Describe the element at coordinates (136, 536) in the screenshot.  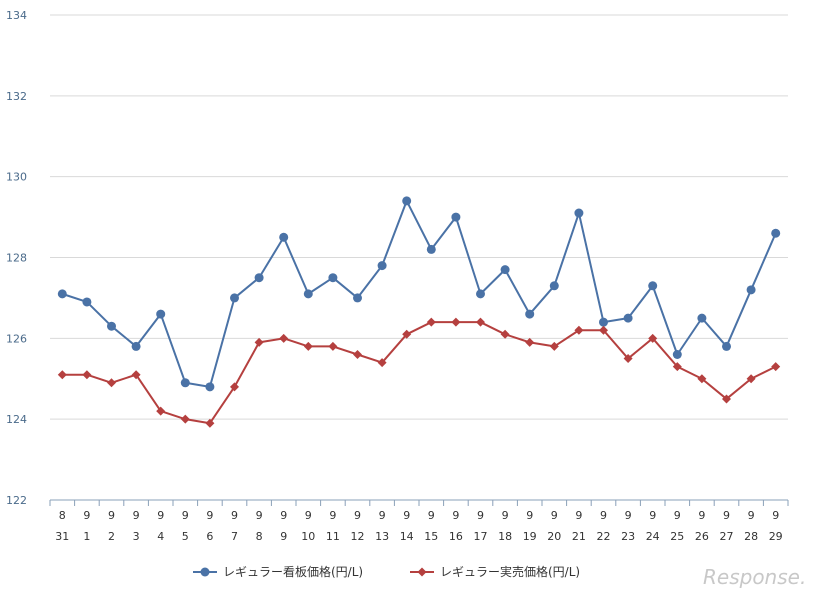
I see `x-tick-day: 3` at that location.